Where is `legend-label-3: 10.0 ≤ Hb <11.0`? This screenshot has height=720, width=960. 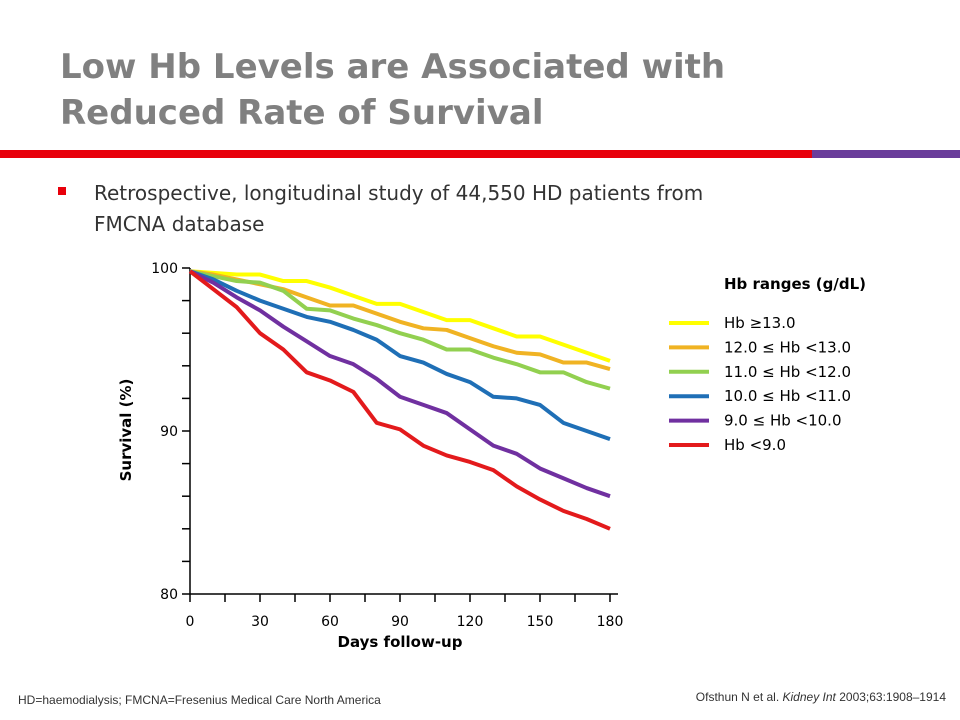 legend-label-3: 10.0 ≤ Hb <11.0 is located at coordinates (787, 396).